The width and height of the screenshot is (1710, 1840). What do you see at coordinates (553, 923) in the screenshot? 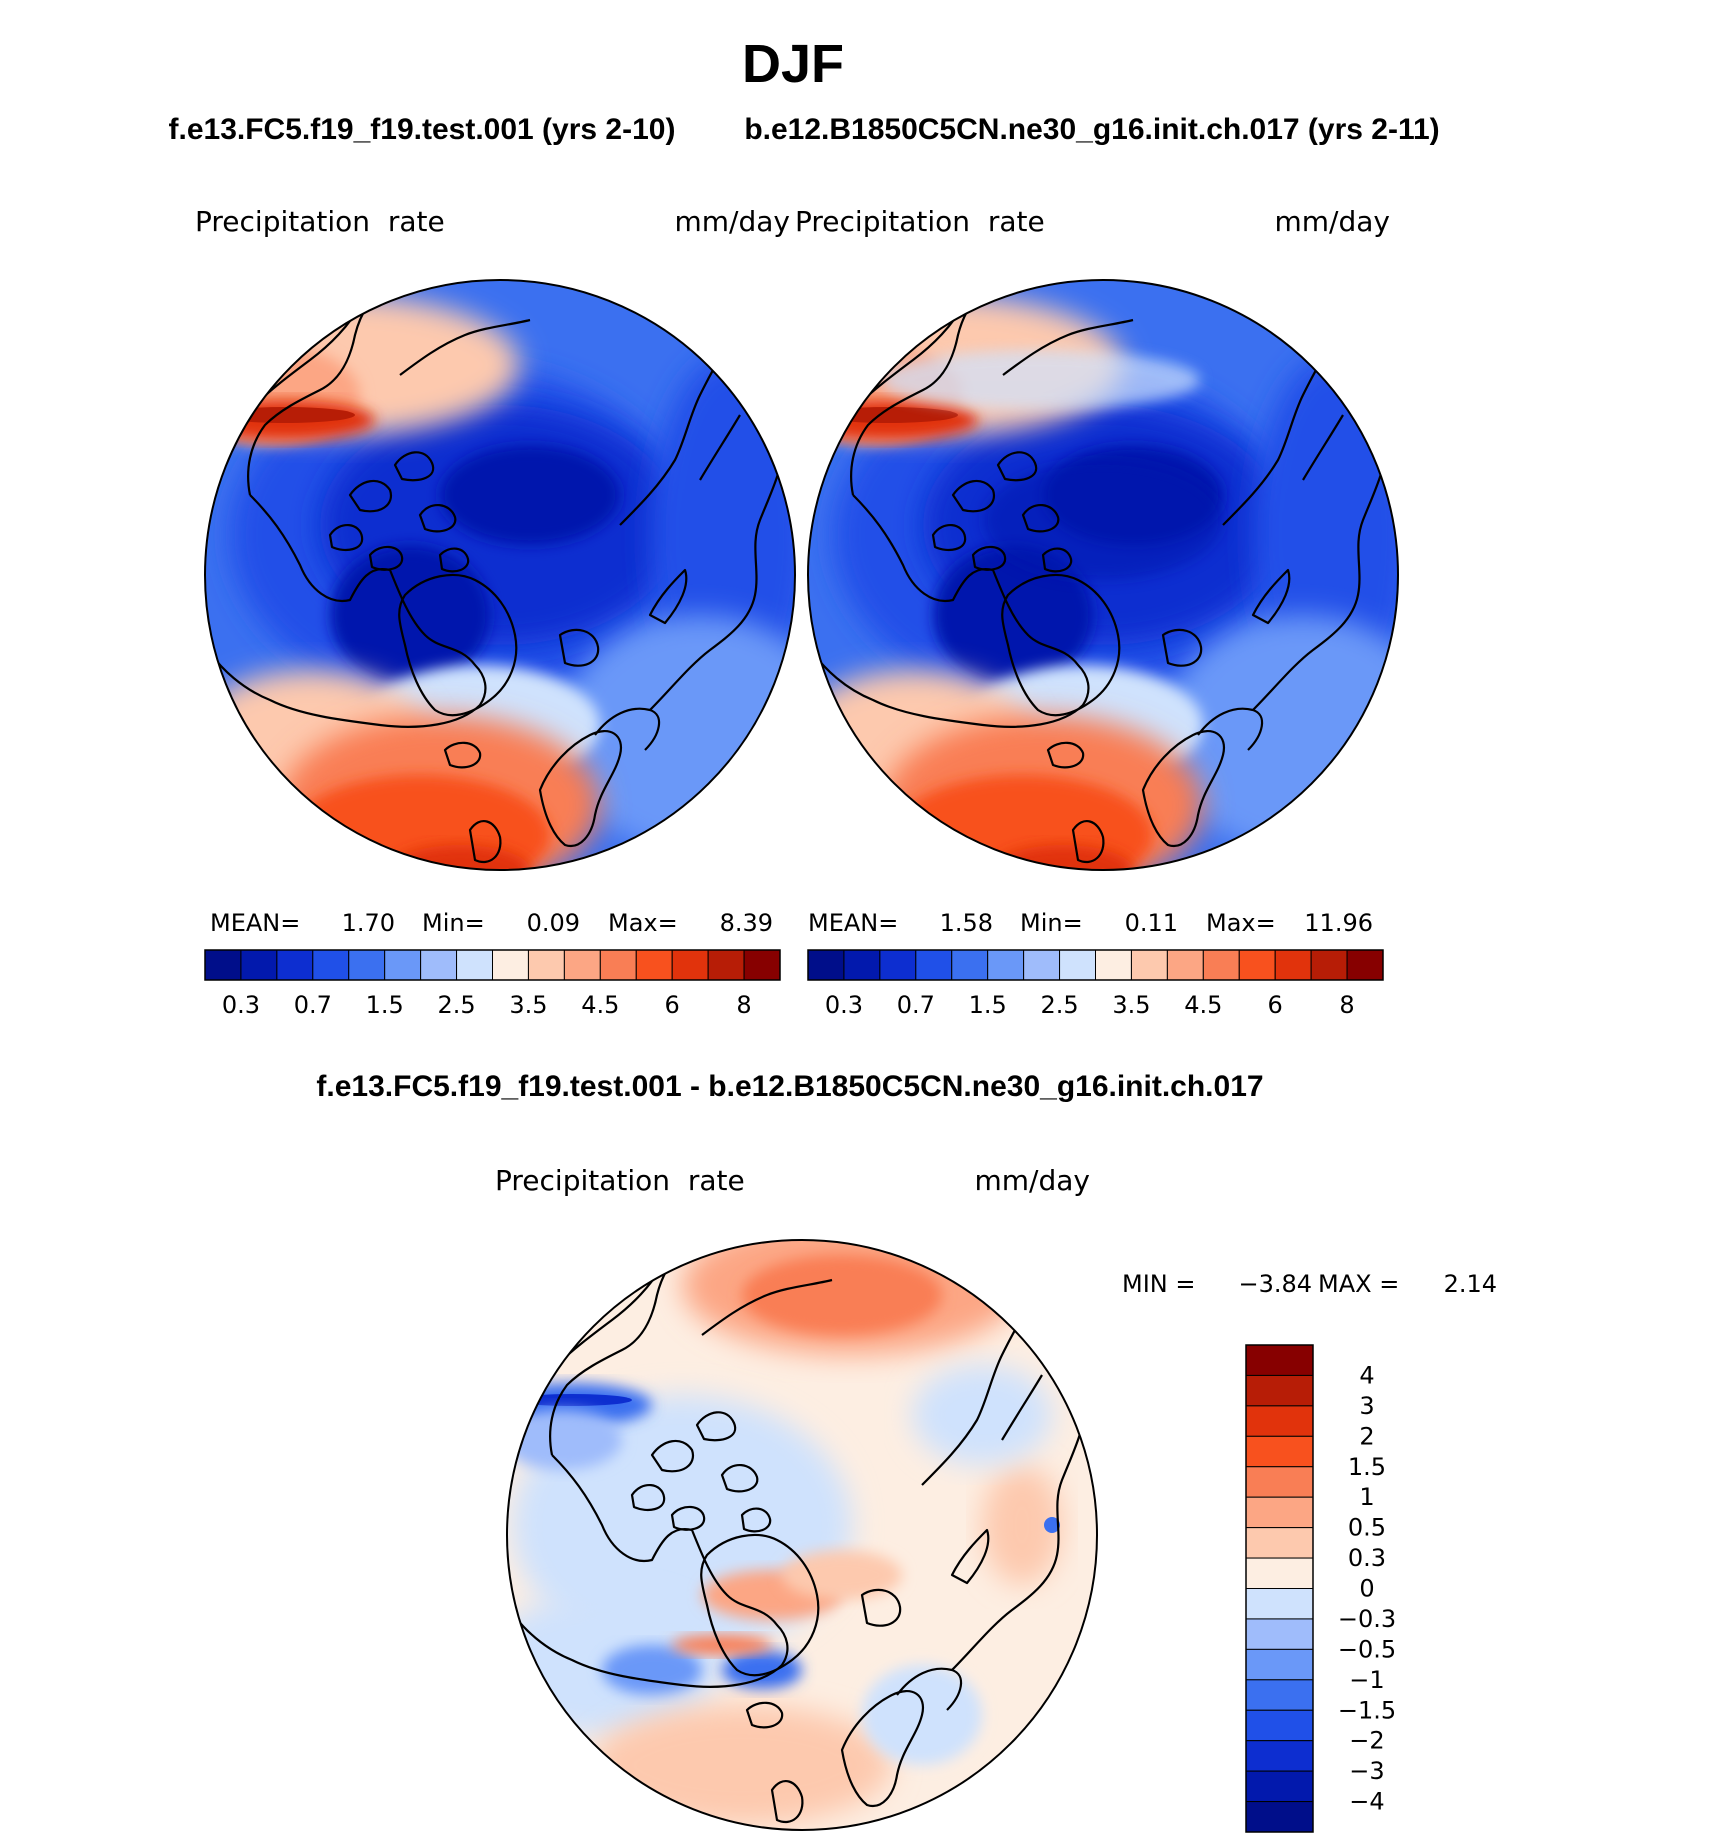
I see `stats-min-value: 0.09` at bounding box center [553, 923].